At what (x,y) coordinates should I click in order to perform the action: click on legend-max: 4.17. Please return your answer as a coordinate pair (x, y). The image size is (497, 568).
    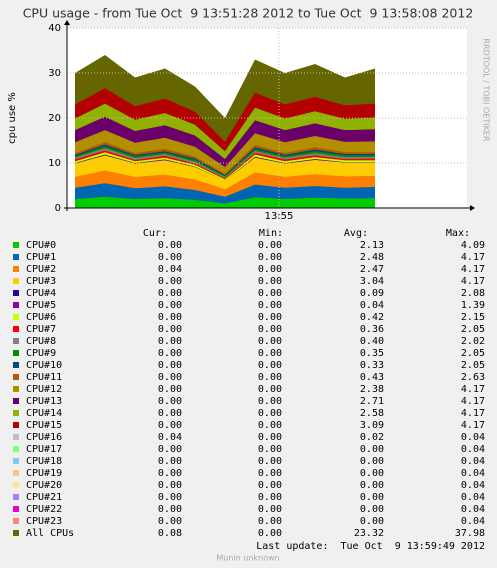
    Looking at the image, I should click on (473, 257).